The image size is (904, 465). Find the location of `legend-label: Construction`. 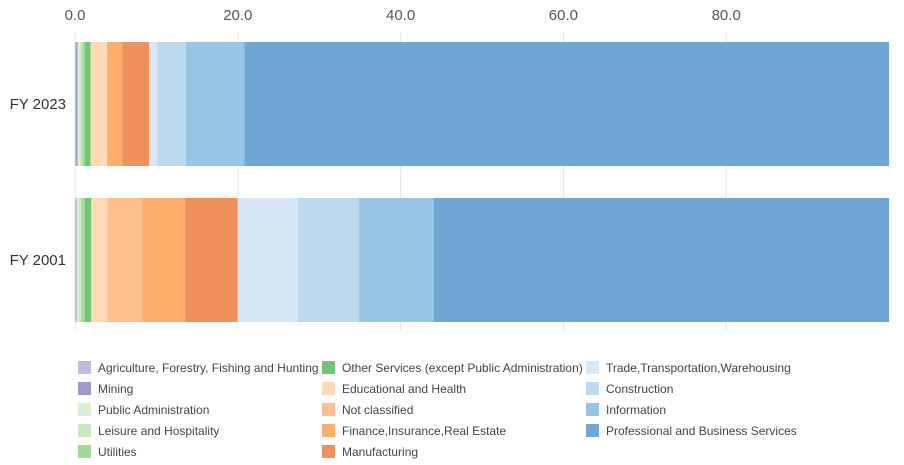

legend-label: Construction is located at coordinates (640, 388).